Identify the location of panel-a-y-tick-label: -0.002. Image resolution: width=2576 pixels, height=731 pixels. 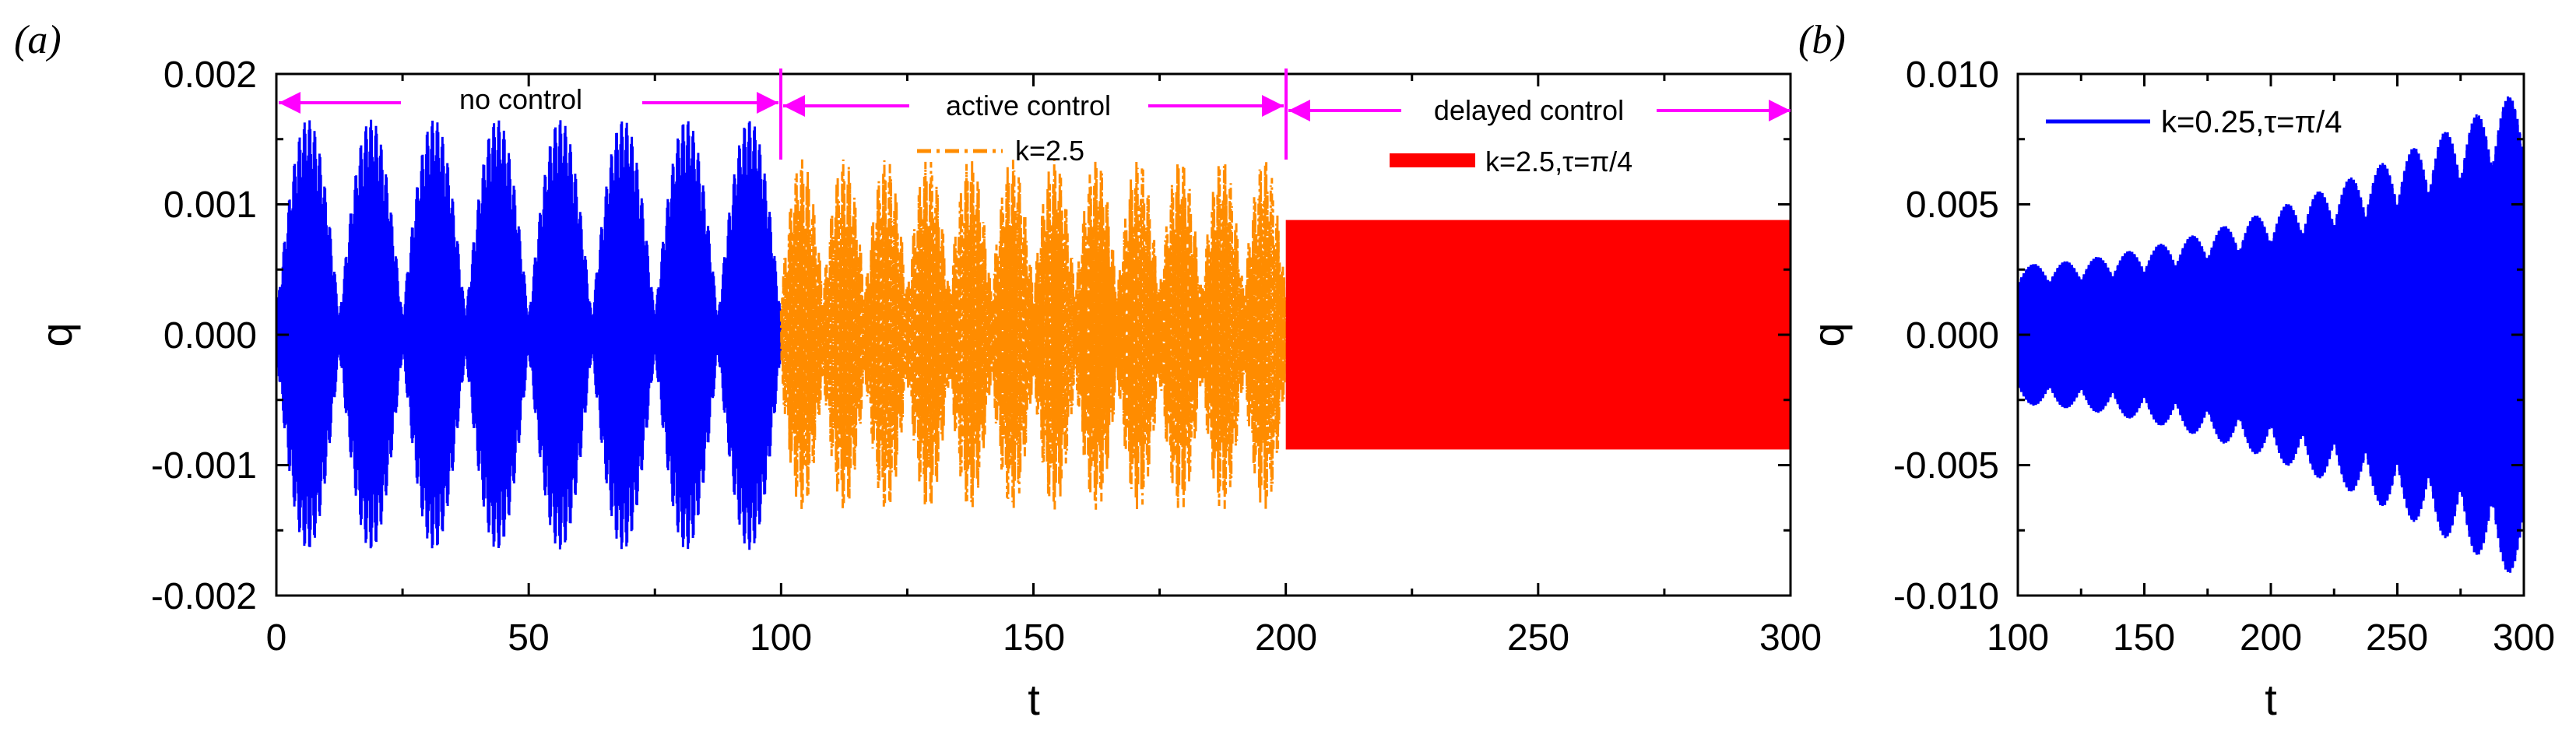
(204, 596).